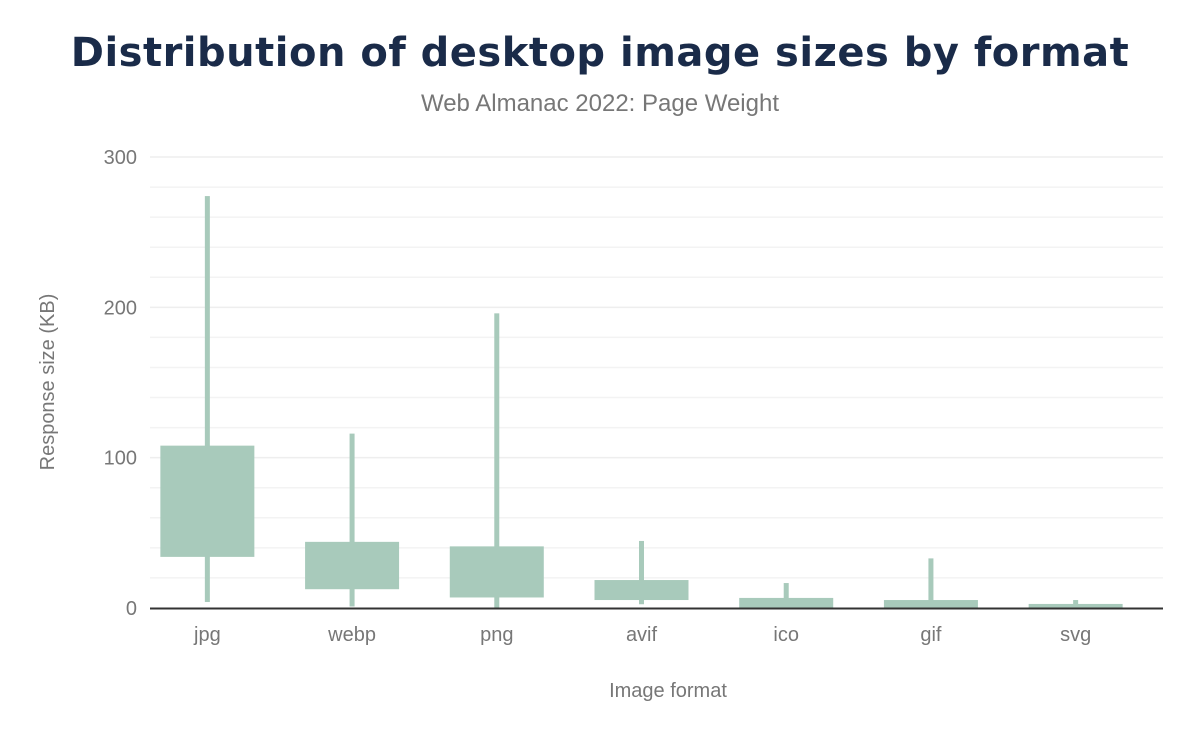 Image resolution: width=1200 pixels, height=742 pixels. I want to click on x-axis-label: Image format, so click(668, 691).